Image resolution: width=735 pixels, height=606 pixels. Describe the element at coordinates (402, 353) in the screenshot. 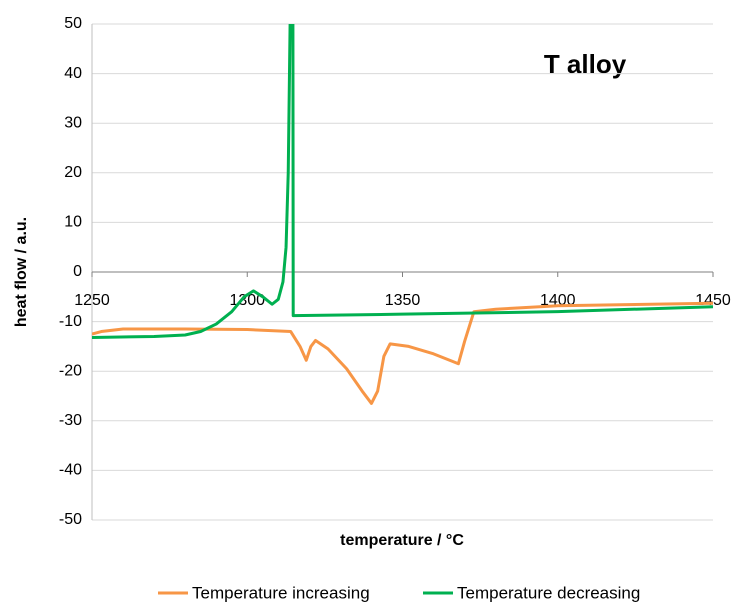

I see `series-line` at that location.